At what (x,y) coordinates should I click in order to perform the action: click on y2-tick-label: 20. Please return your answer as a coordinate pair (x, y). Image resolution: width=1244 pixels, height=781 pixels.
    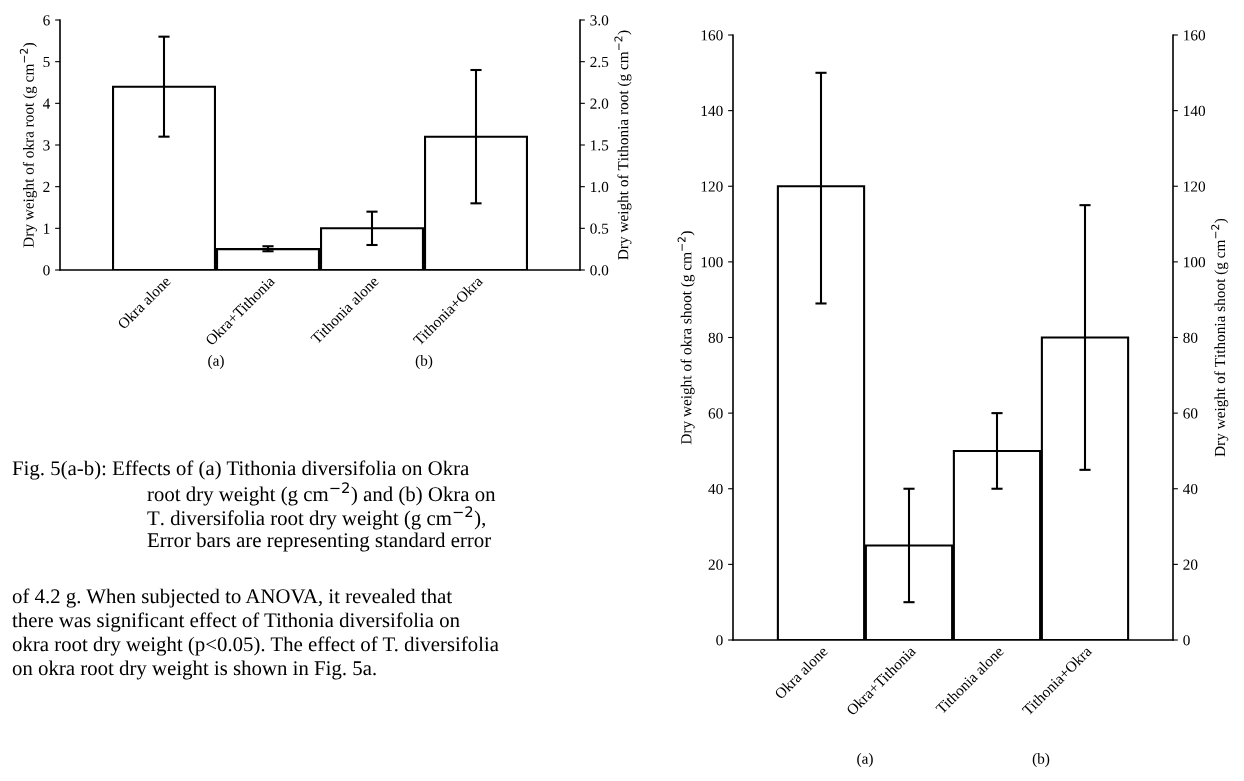
    Looking at the image, I should click on (1190, 564).